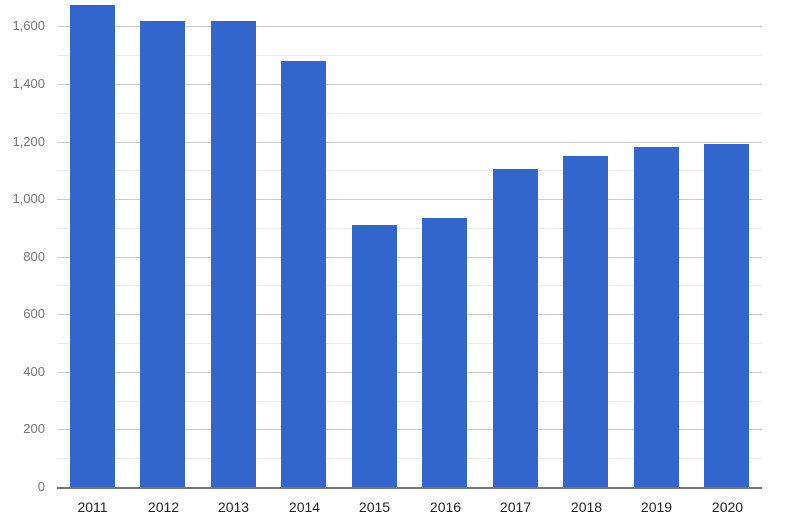  What do you see at coordinates (656, 317) in the screenshot?
I see `bar-2019` at bounding box center [656, 317].